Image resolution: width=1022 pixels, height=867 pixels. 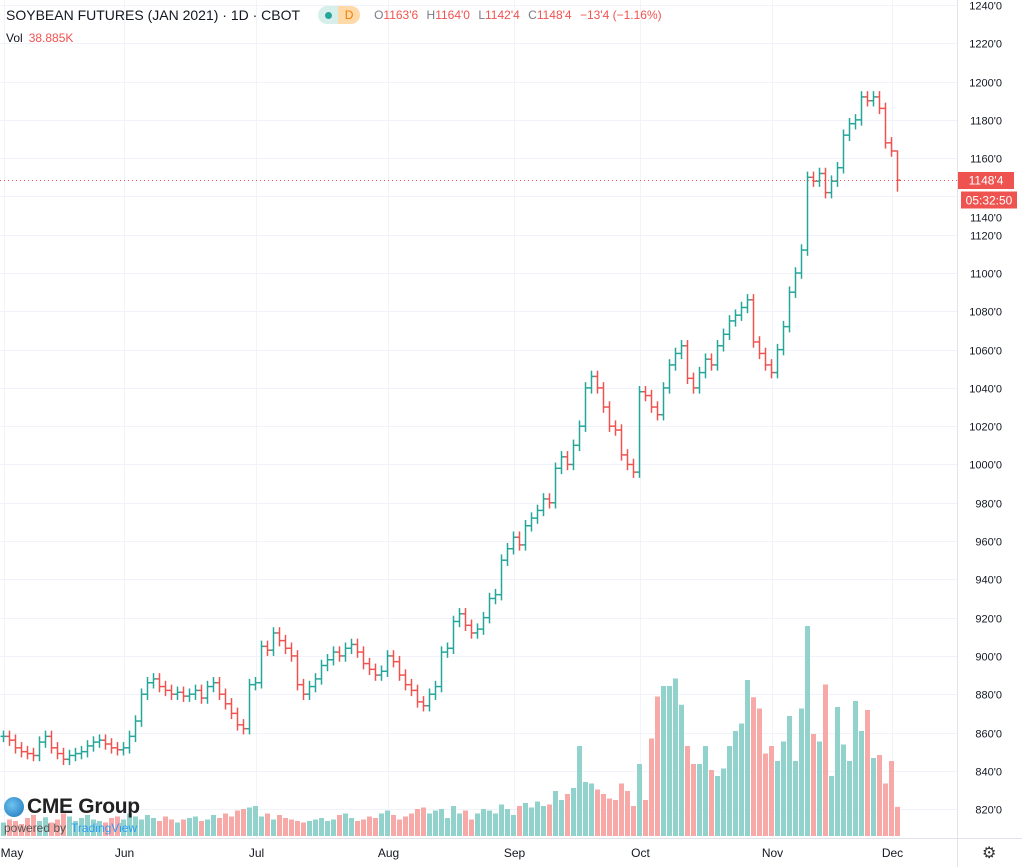 I want to click on time-axis: May Jun Jul Aug Sep Oct Nov Dec, so click(x=452, y=853).